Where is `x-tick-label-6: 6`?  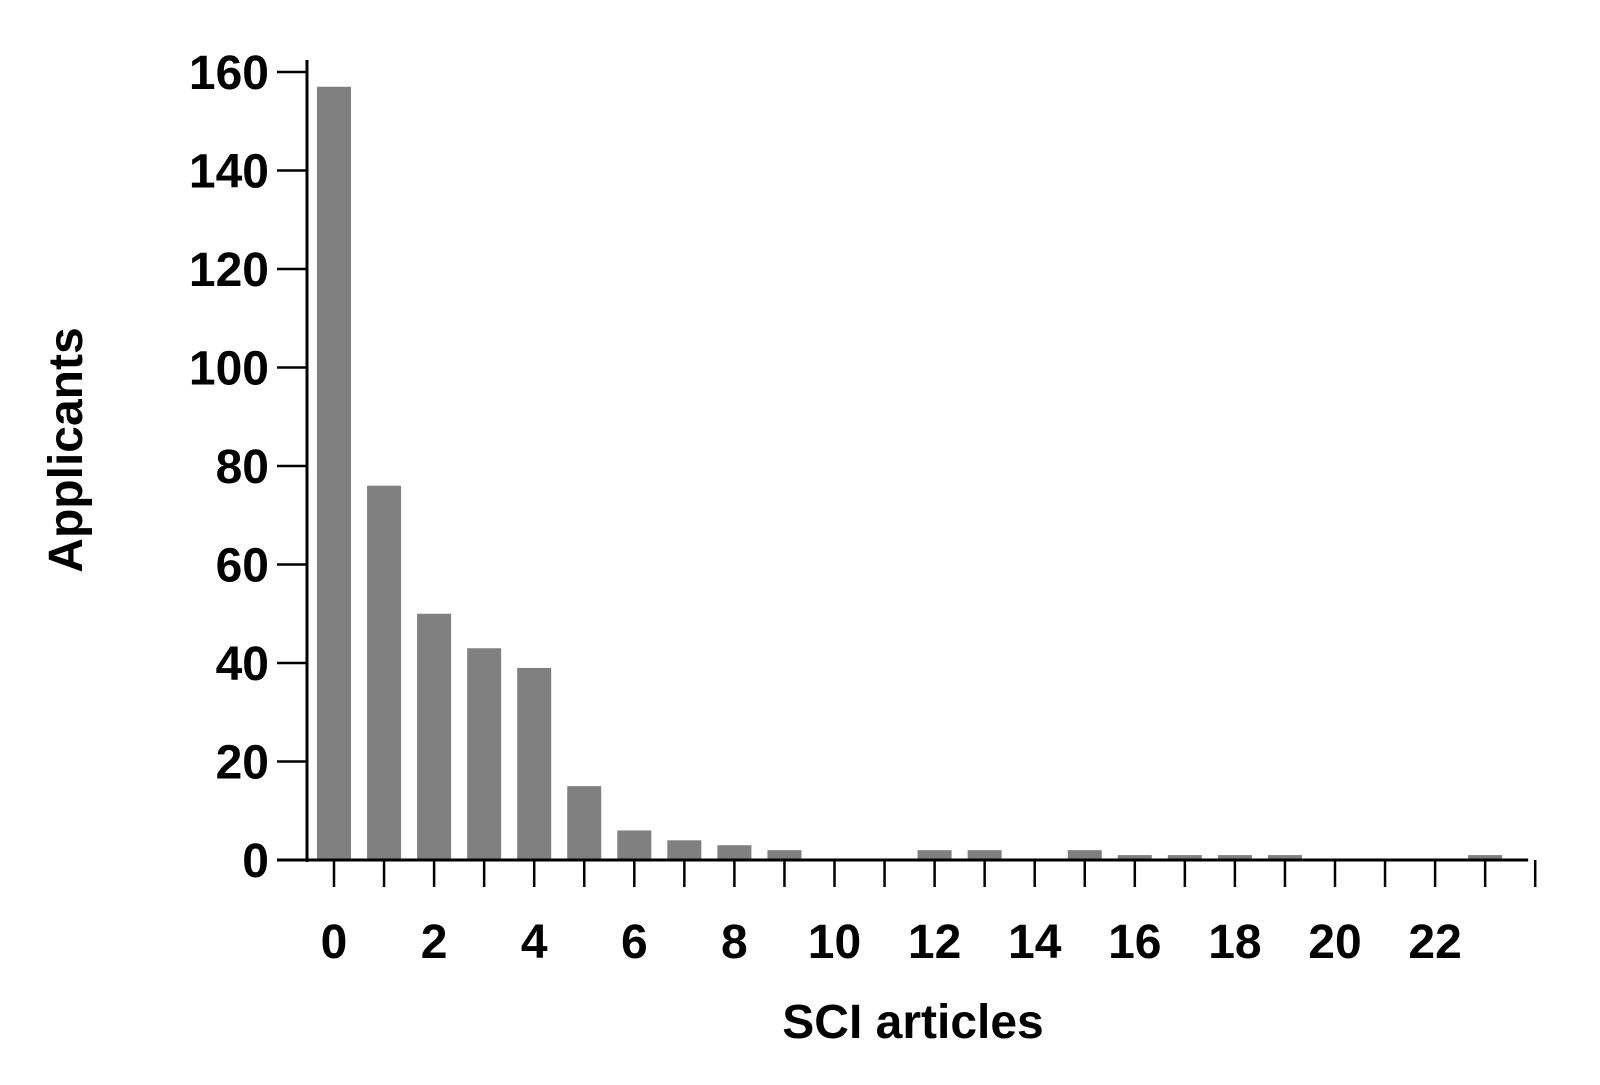
x-tick-label-6: 6 is located at coordinates (634, 942).